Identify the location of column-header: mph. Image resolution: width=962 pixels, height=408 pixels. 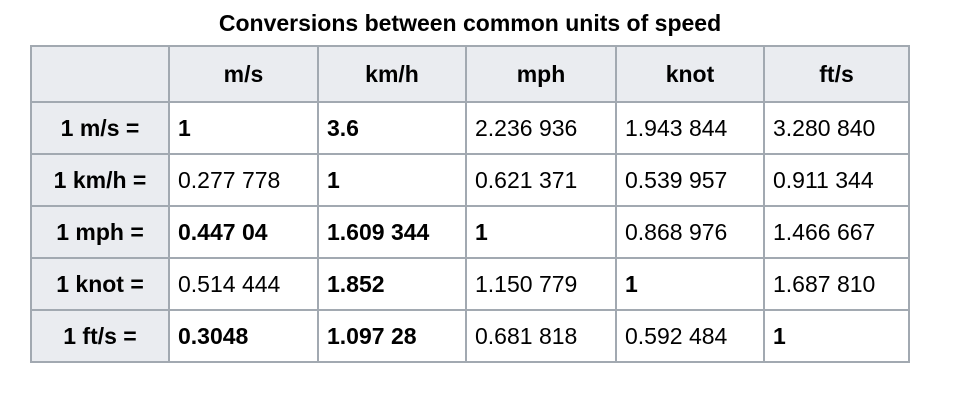
(541, 74).